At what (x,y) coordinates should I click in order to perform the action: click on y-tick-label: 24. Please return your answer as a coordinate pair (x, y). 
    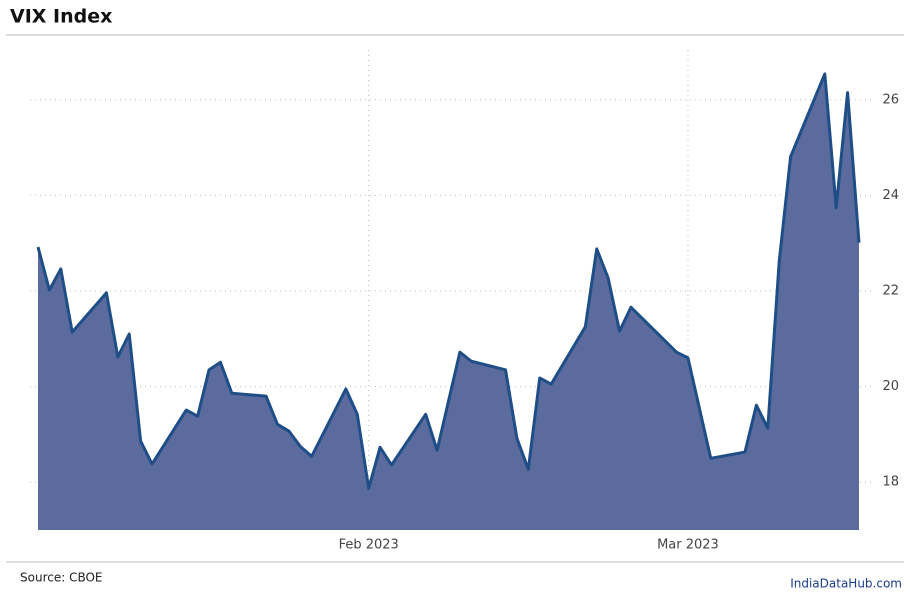
    Looking at the image, I should click on (890, 195).